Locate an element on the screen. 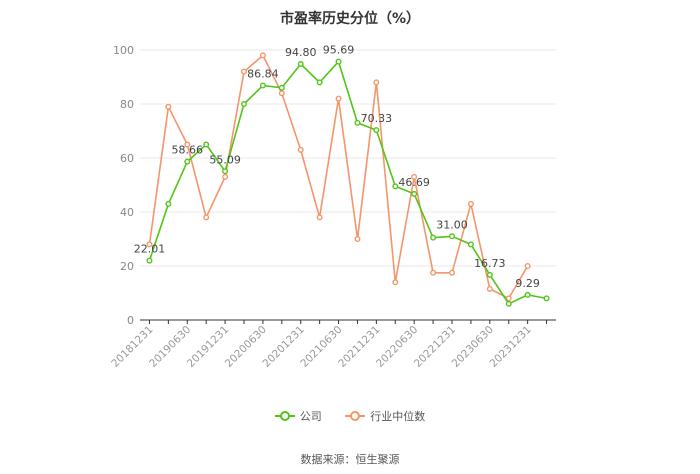  y-tick-label-60: 60 is located at coordinates (127, 158).